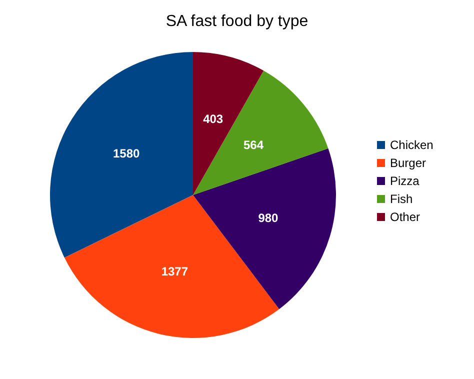  I want to click on data-label: 403, so click(213, 119).